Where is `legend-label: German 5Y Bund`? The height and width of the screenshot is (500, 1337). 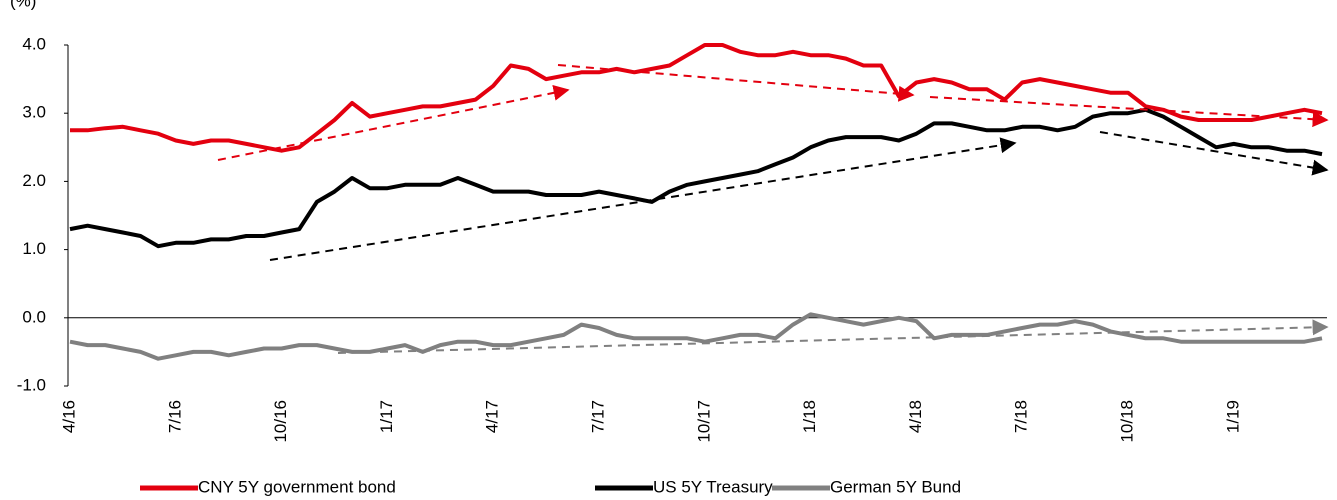 legend-label: German 5Y Bund is located at coordinates (895, 486).